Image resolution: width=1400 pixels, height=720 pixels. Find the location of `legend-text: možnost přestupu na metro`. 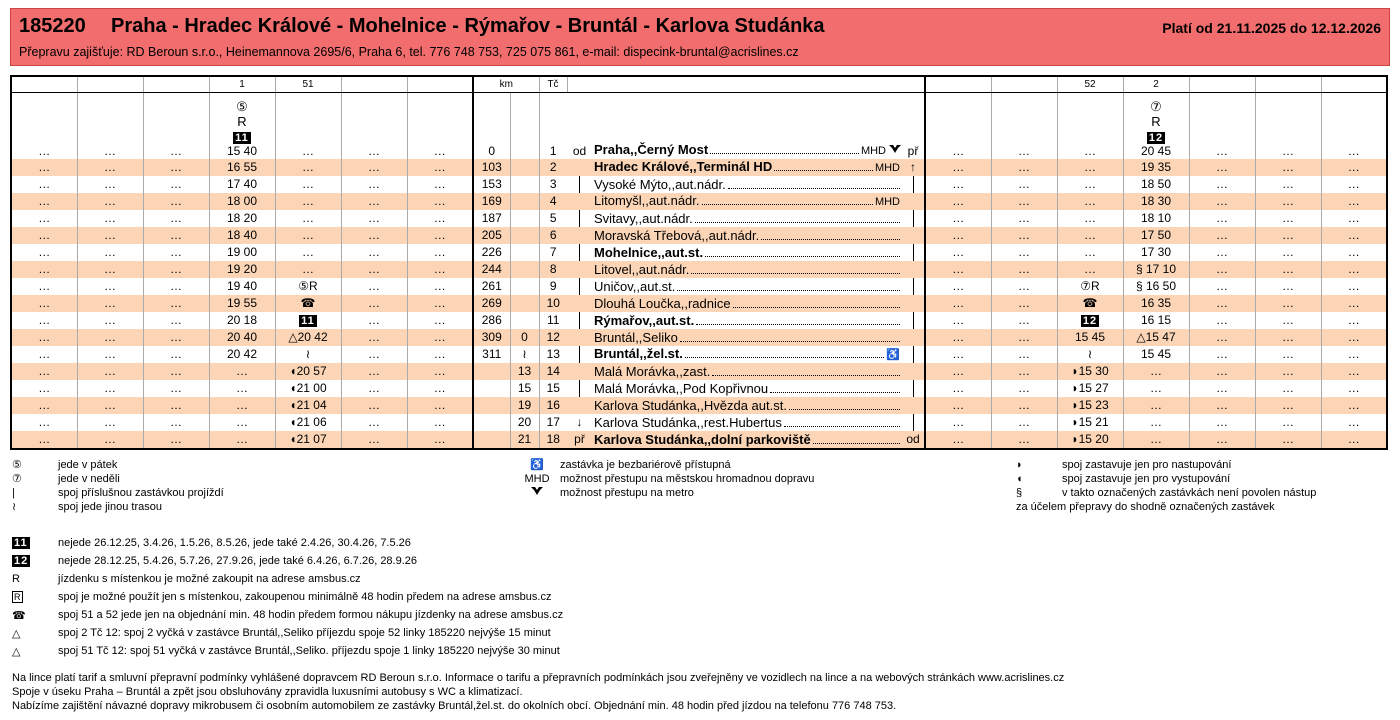

legend-text: možnost přestupu na metro is located at coordinates (627, 493).